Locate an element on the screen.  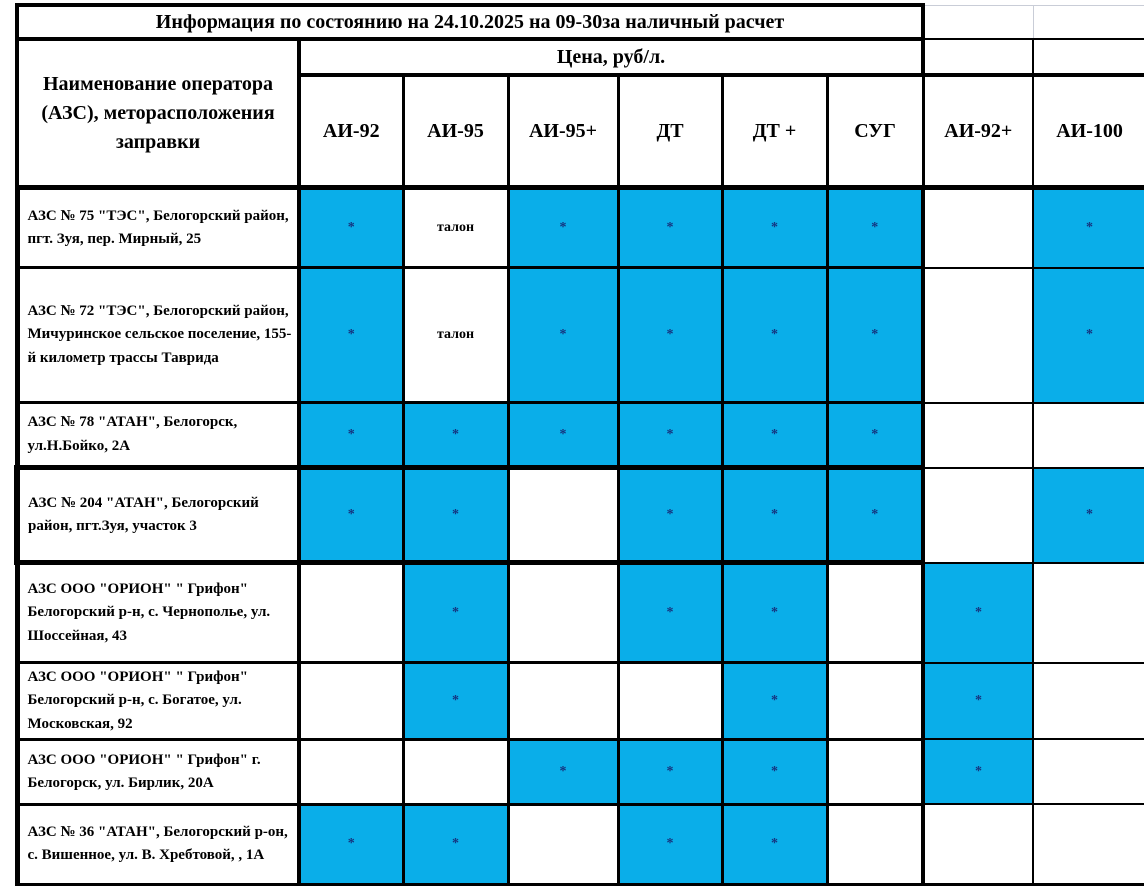
column-header-ai-95-plus: АИ-95+ is located at coordinates (563, 131).